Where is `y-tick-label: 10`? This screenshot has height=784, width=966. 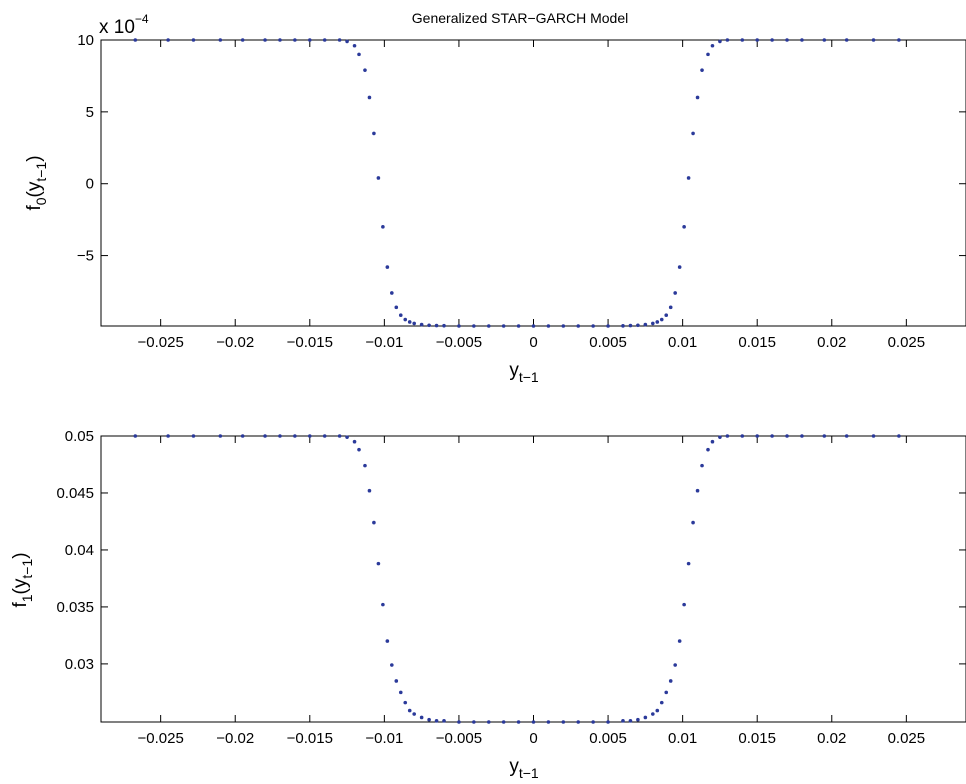 y-tick-label: 10 is located at coordinates (85, 40).